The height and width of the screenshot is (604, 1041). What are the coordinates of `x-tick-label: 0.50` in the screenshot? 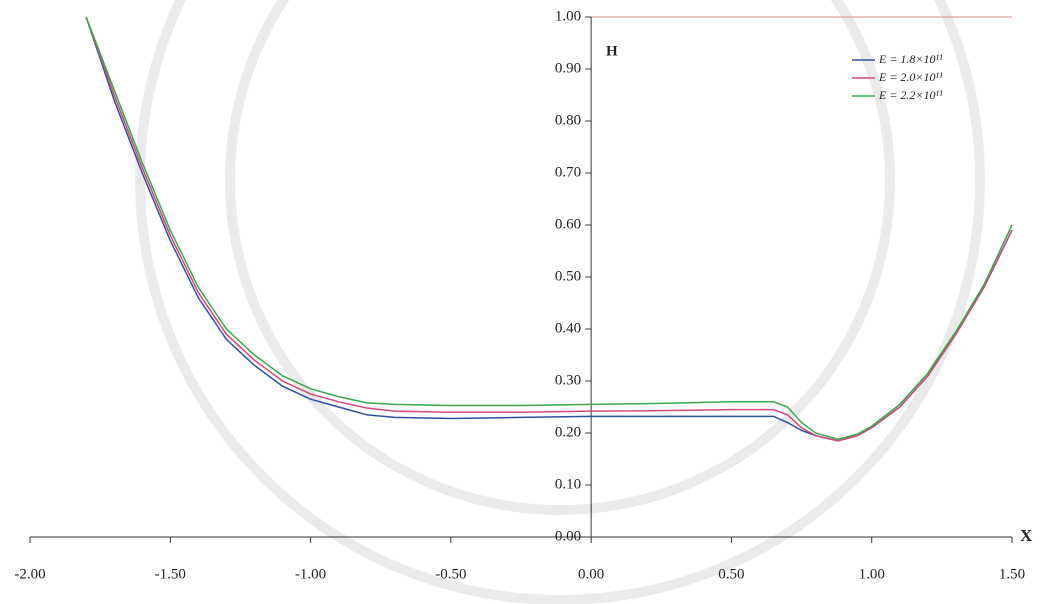 It's located at (731, 574).